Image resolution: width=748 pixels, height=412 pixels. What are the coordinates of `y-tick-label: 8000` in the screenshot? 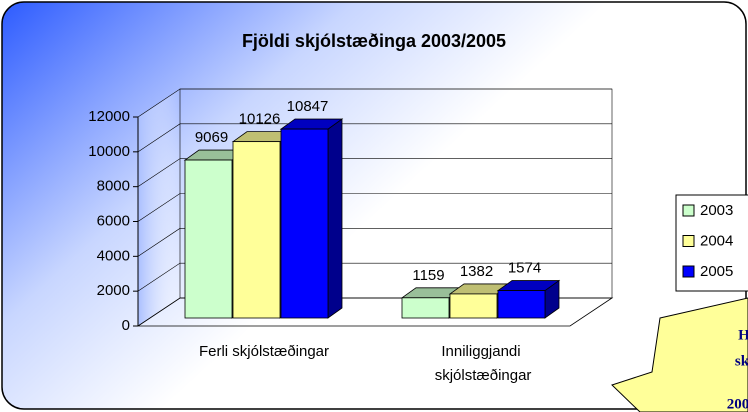 It's located at (113, 186).